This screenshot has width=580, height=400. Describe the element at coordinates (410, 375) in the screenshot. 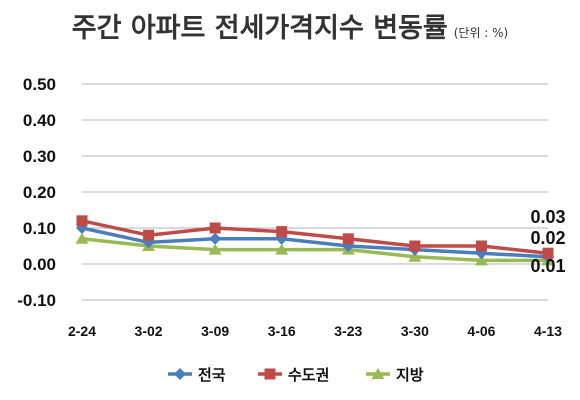

I see `legend-label: 지방` at that location.